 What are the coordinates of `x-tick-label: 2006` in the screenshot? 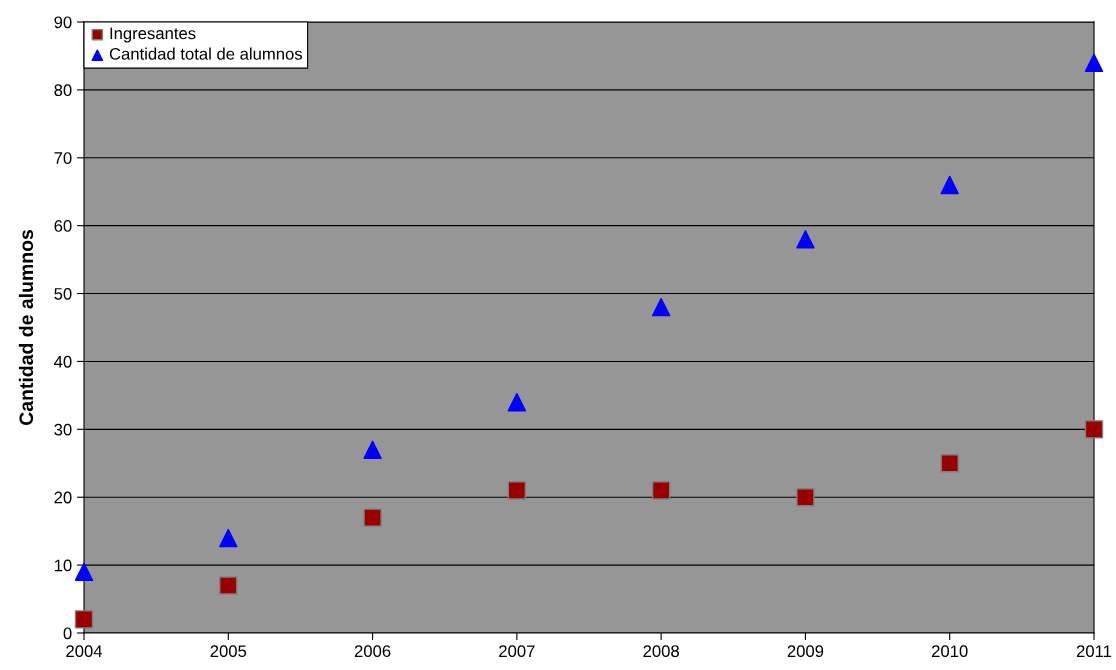 It's located at (372, 651).